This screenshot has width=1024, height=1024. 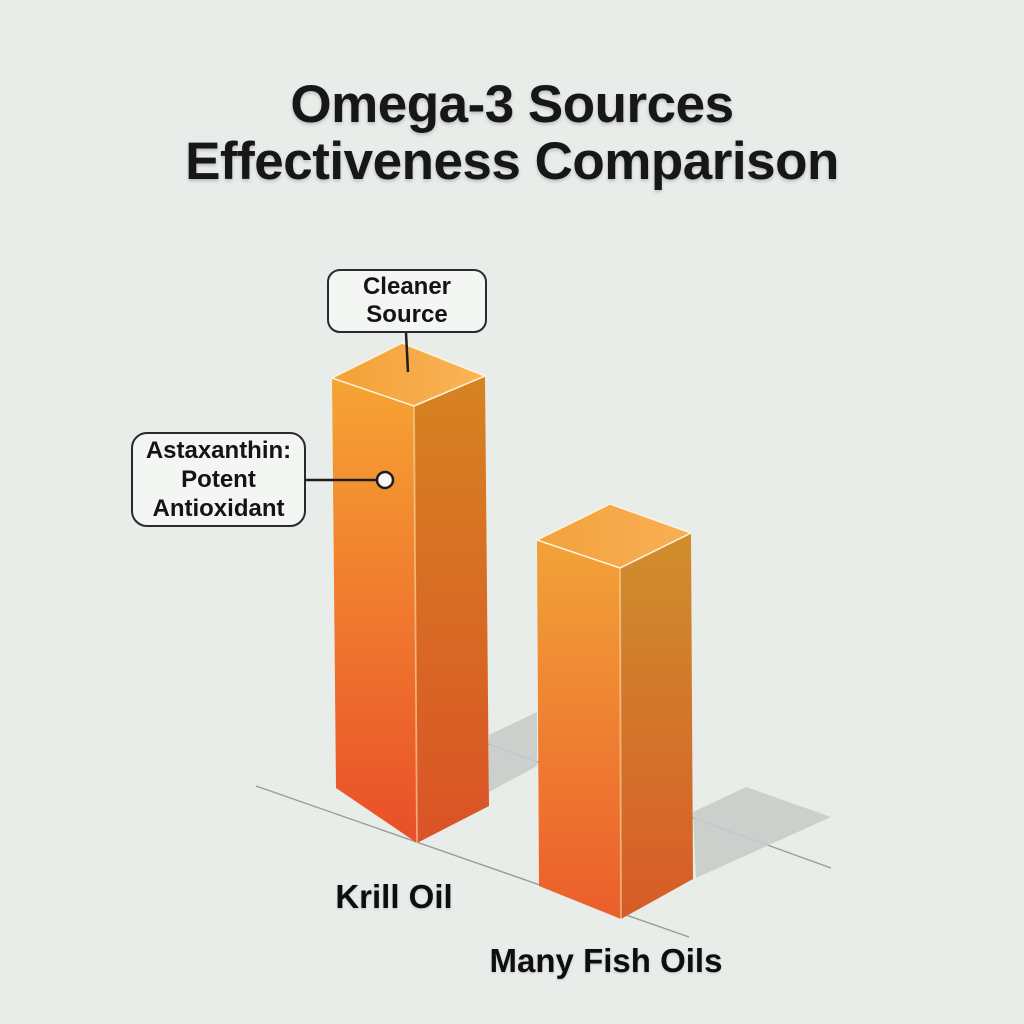 What do you see at coordinates (656, 726) in the screenshot?
I see `fish-bar-right-face` at bounding box center [656, 726].